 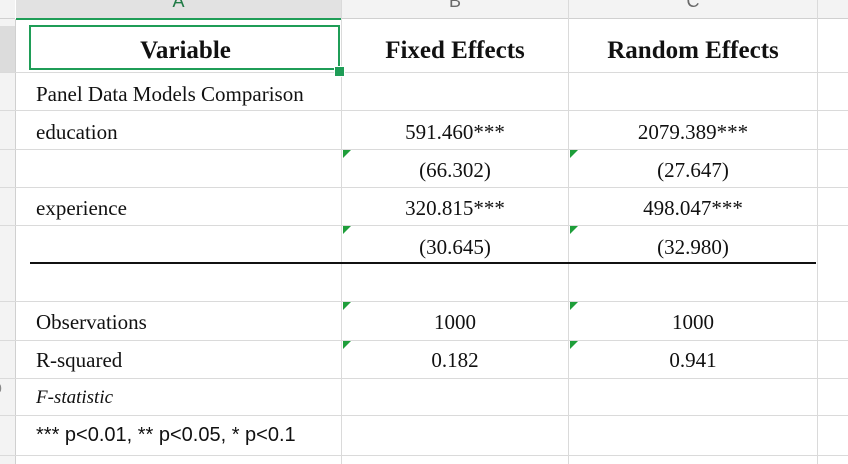 What do you see at coordinates (455, 50) in the screenshot?
I see `header-fixed-effects: Fixed Effects` at bounding box center [455, 50].